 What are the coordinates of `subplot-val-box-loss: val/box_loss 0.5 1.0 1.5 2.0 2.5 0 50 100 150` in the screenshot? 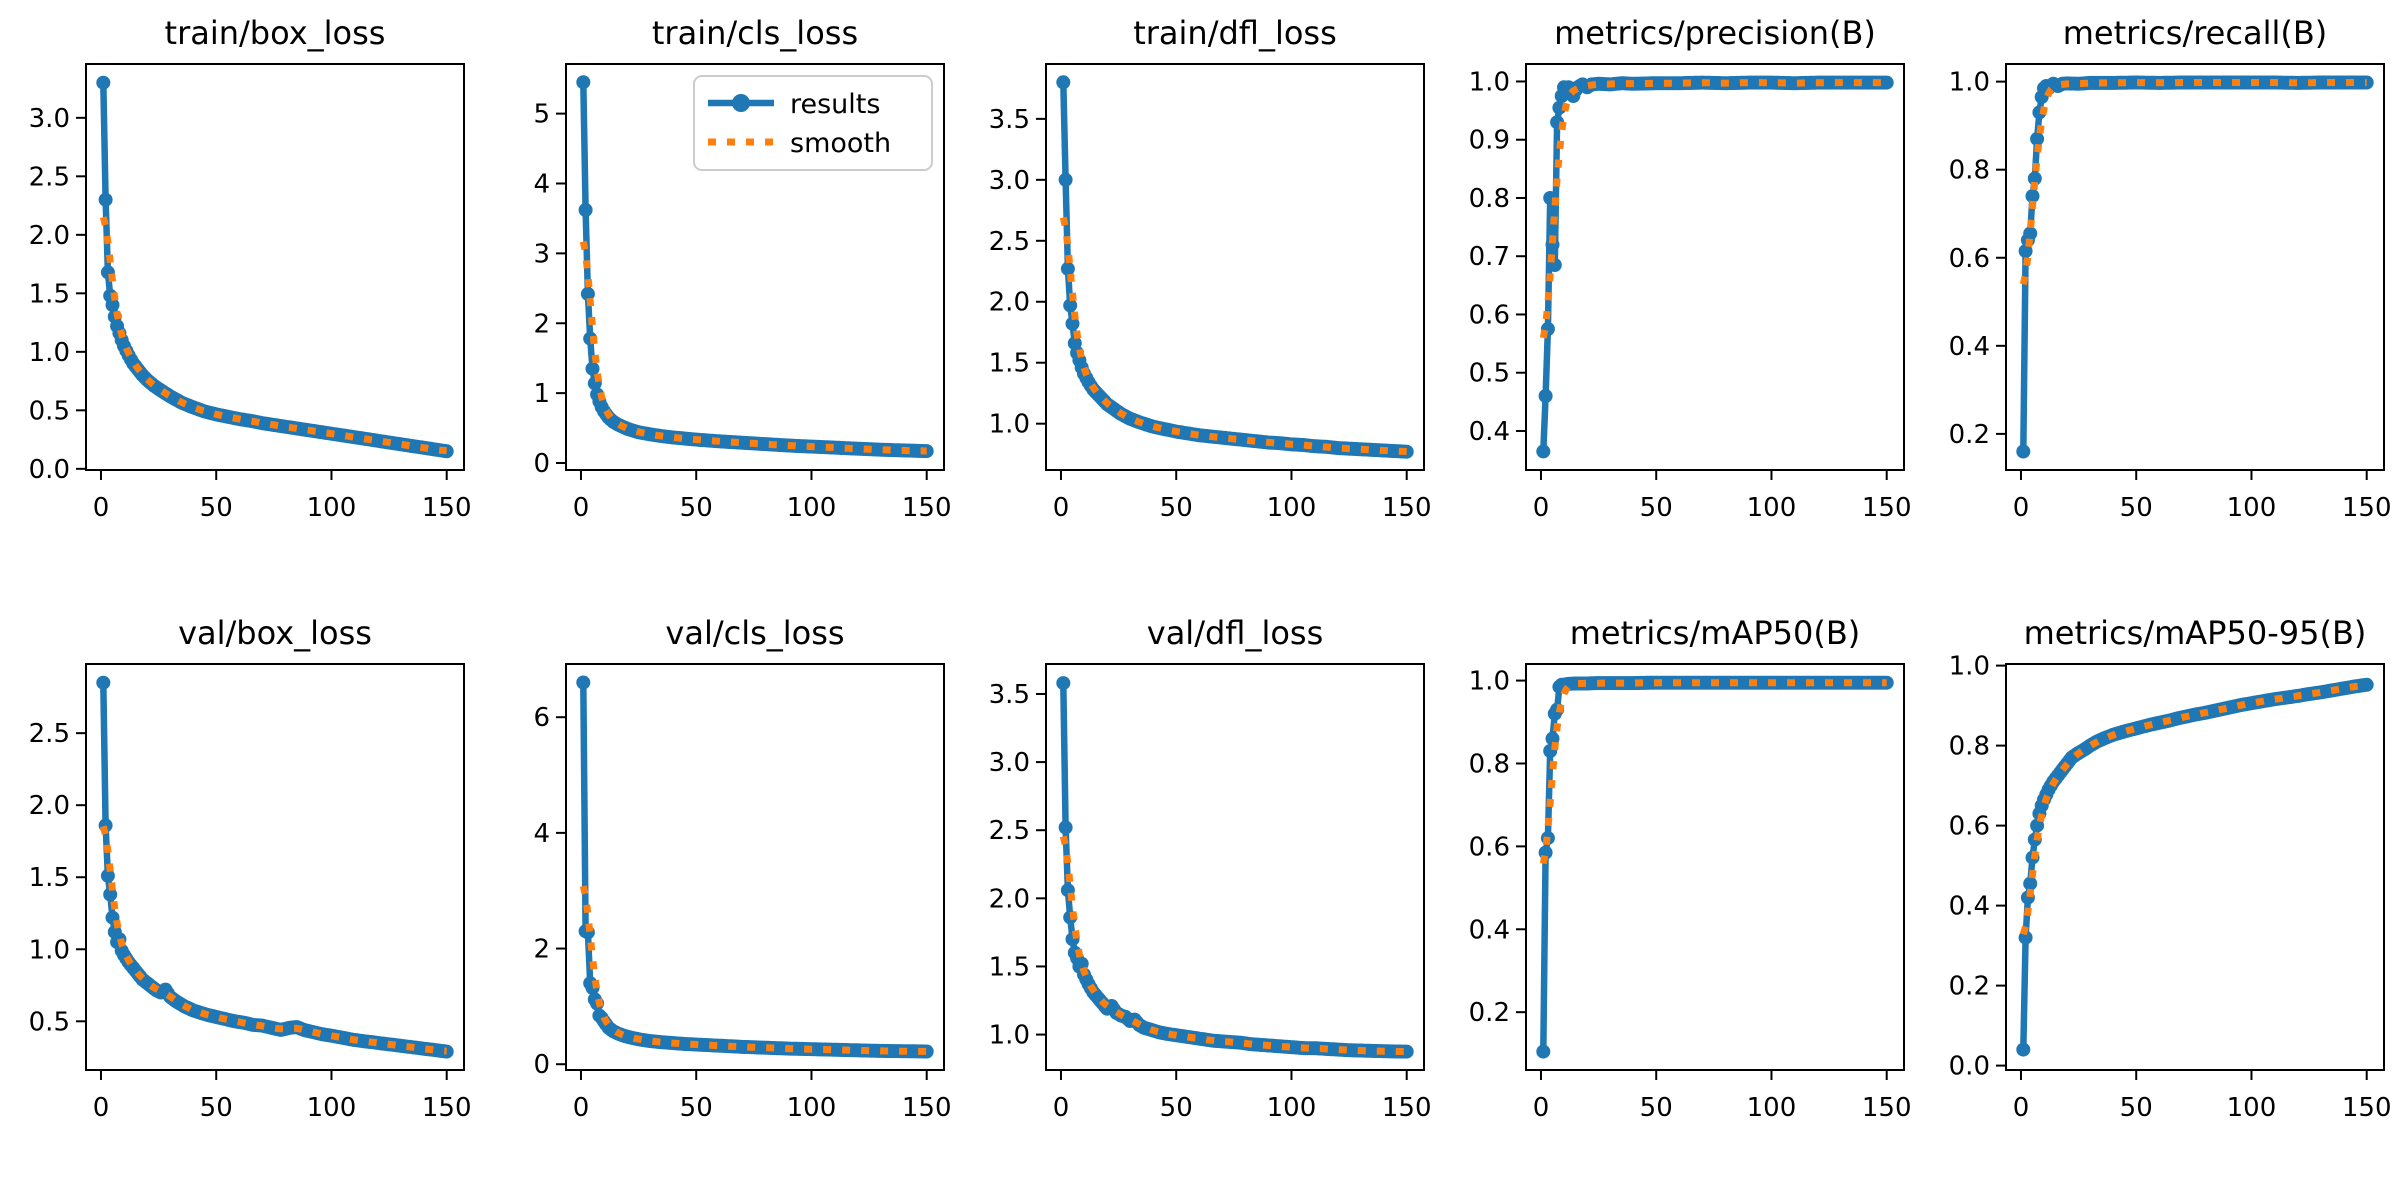 It's located at (250, 868).